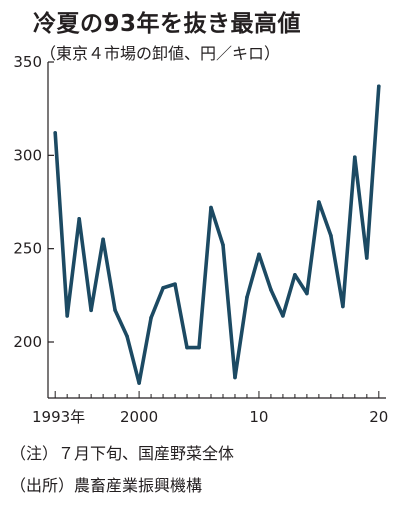 The image size is (400, 505). What do you see at coordinates (27, 62) in the screenshot?
I see `y-tick-label: 350` at bounding box center [27, 62].